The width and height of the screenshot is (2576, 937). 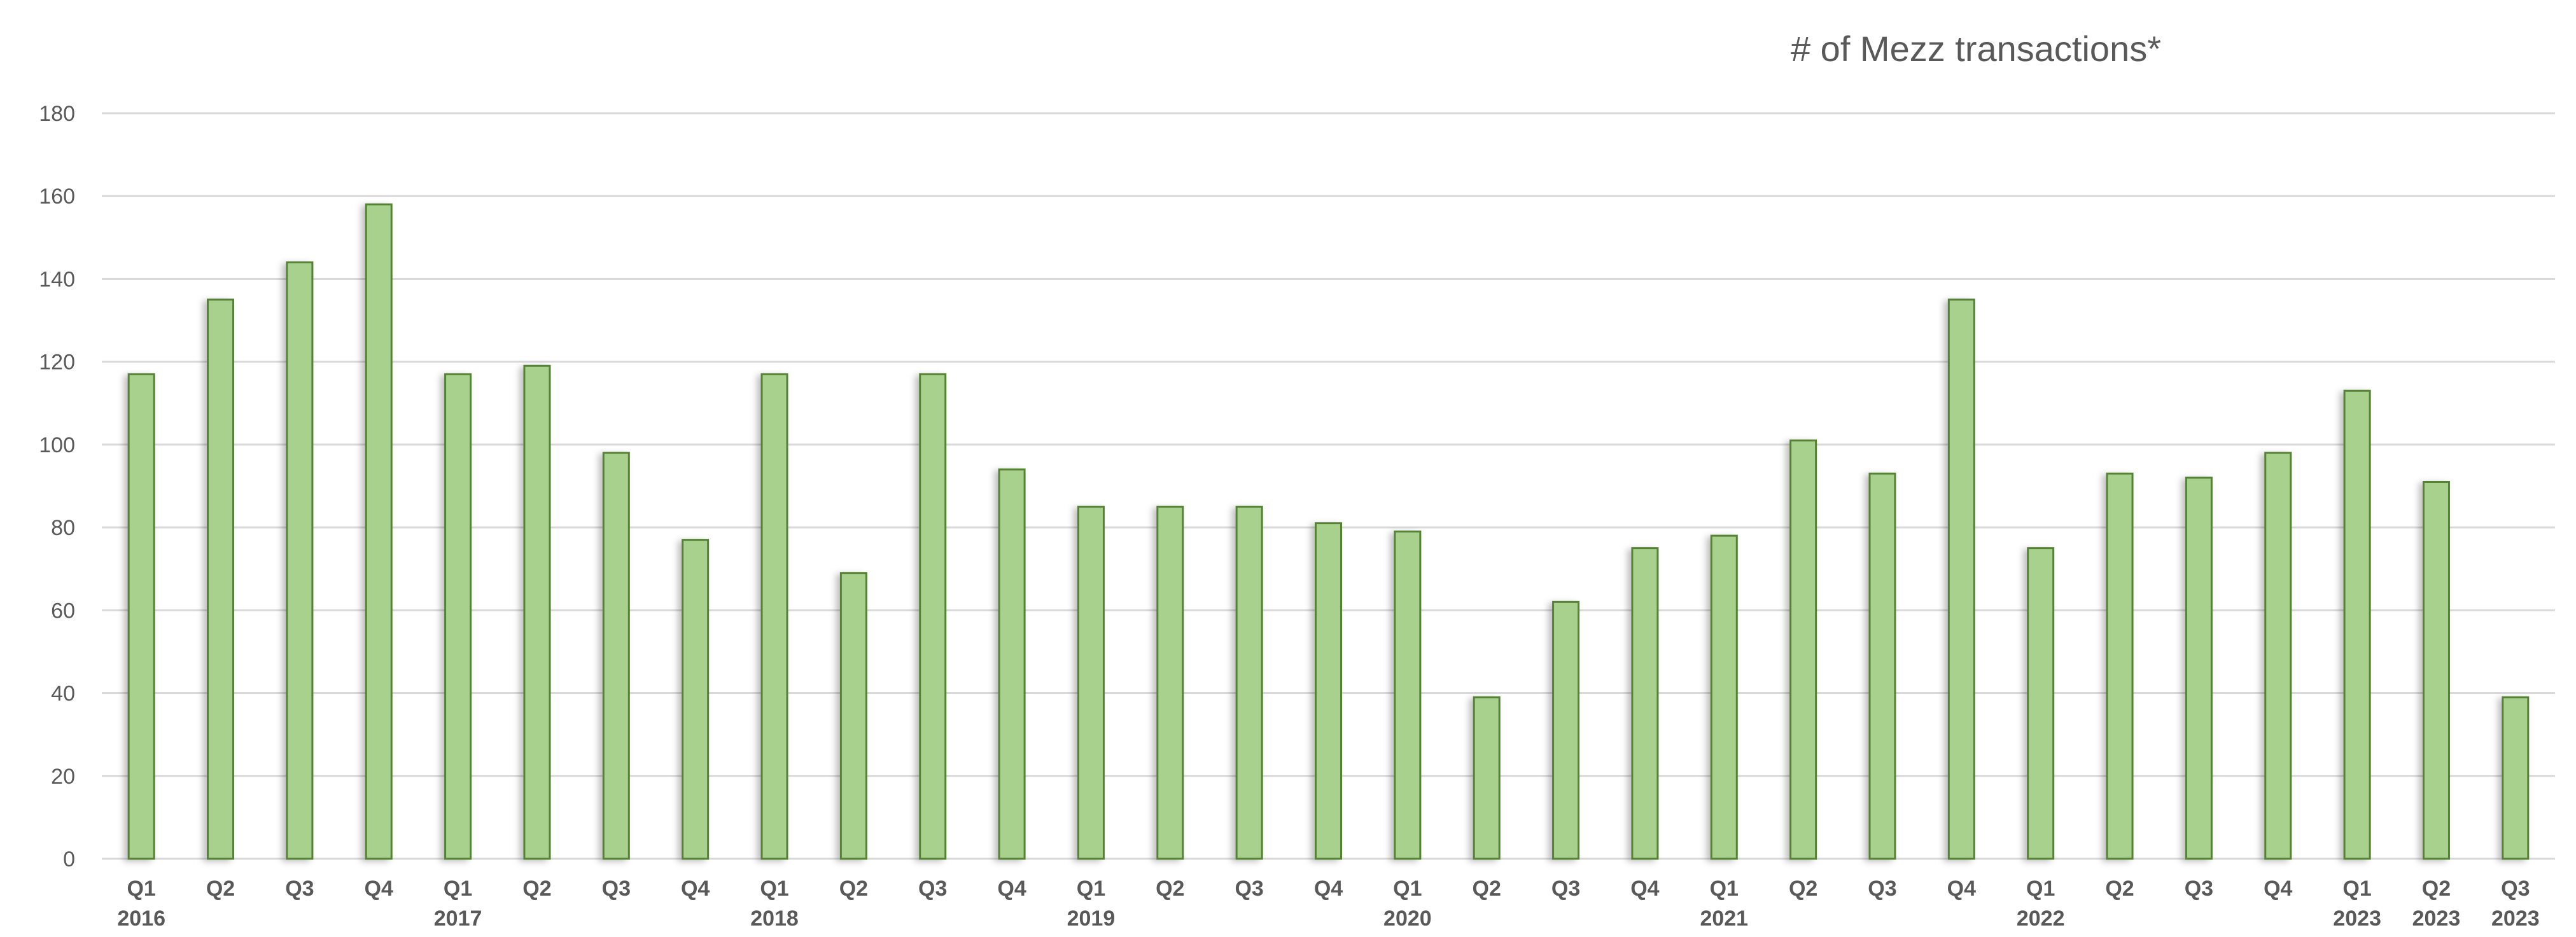 What do you see at coordinates (57, 363) in the screenshot?
I see `y-tick-label: 120` at bounding box center [57, 363].